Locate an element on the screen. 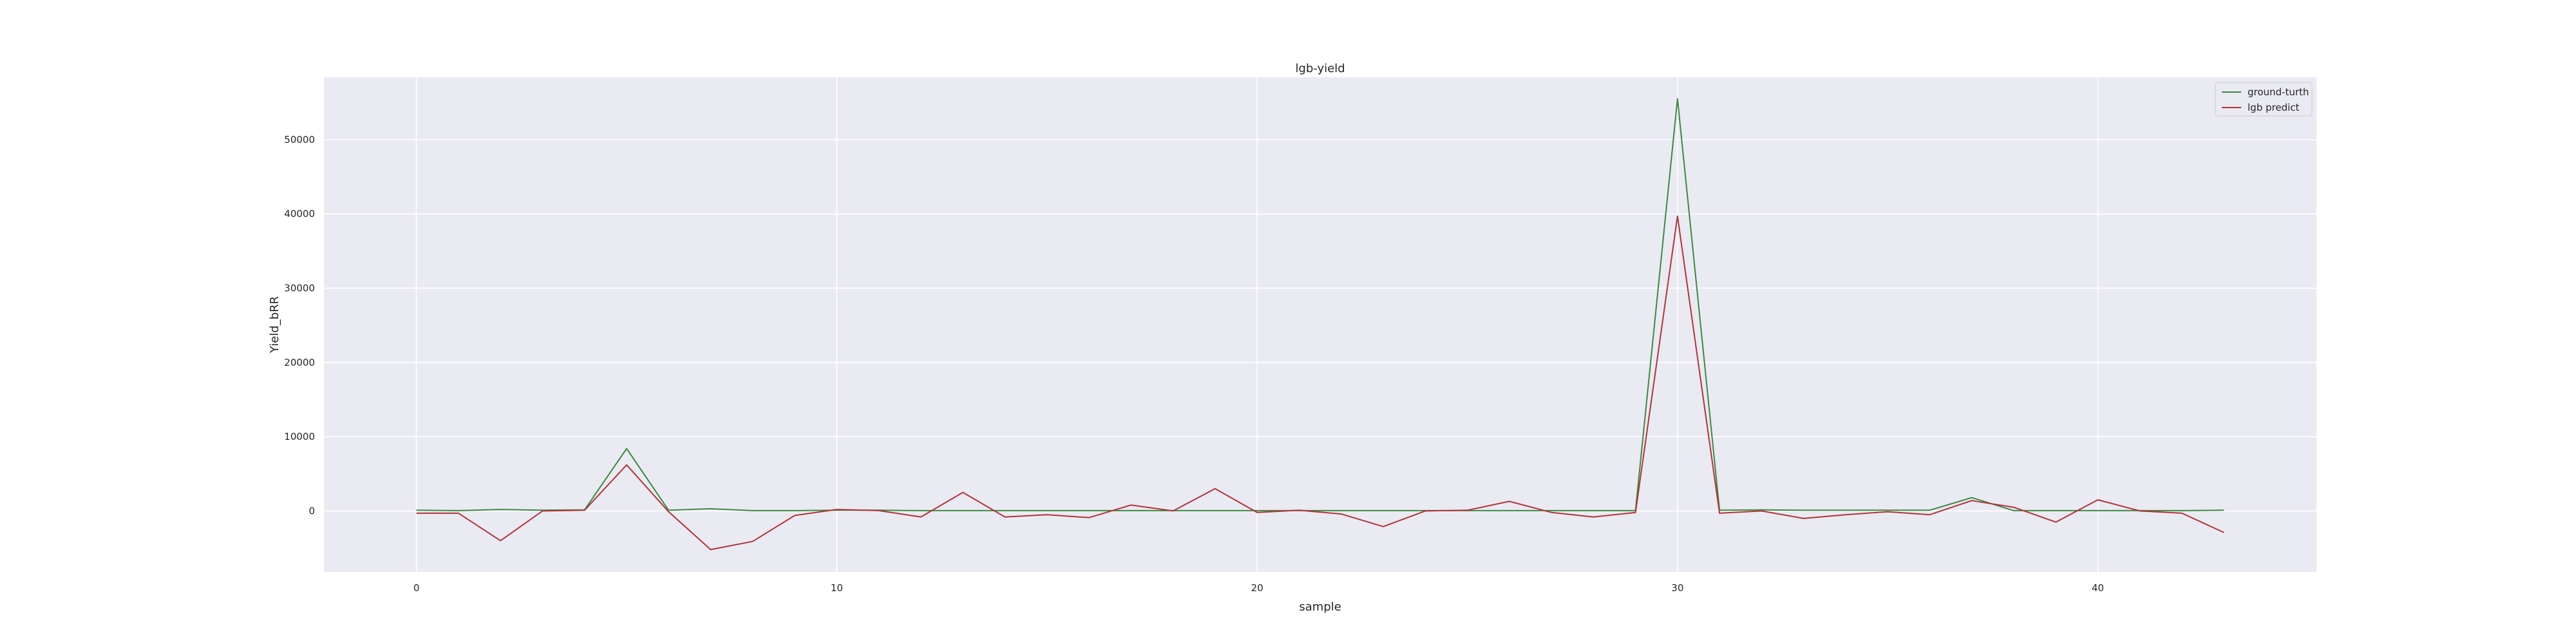 Image resolution: width=2576 pixels, height=644 pixels. x-tick-label: 40 is located at coordinates (2098, 588).